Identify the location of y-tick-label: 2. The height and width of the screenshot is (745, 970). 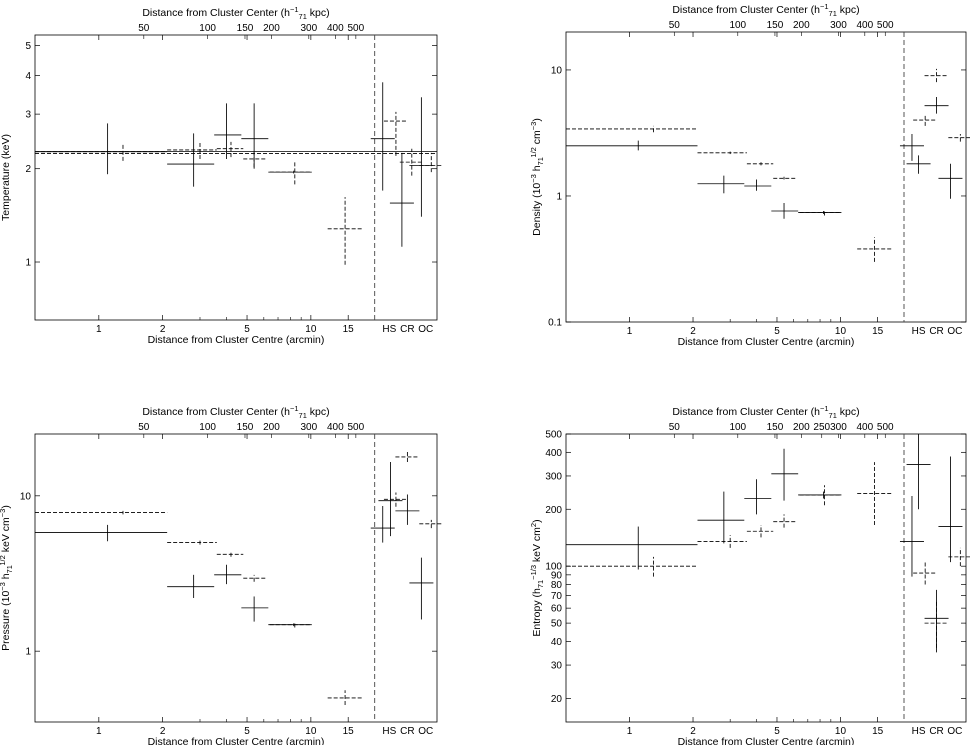
(28, 169).